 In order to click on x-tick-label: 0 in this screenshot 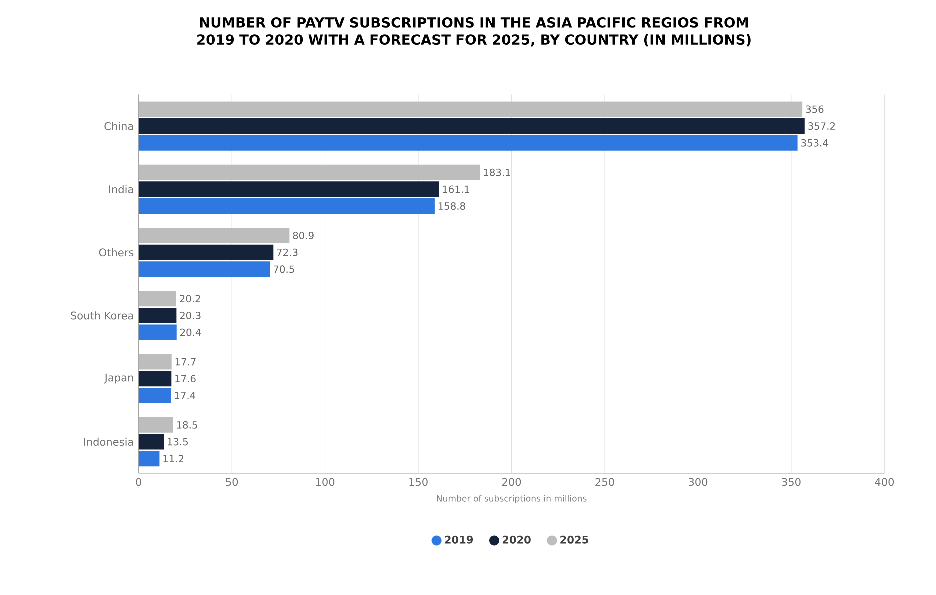, I will do `click(139, 482)`.